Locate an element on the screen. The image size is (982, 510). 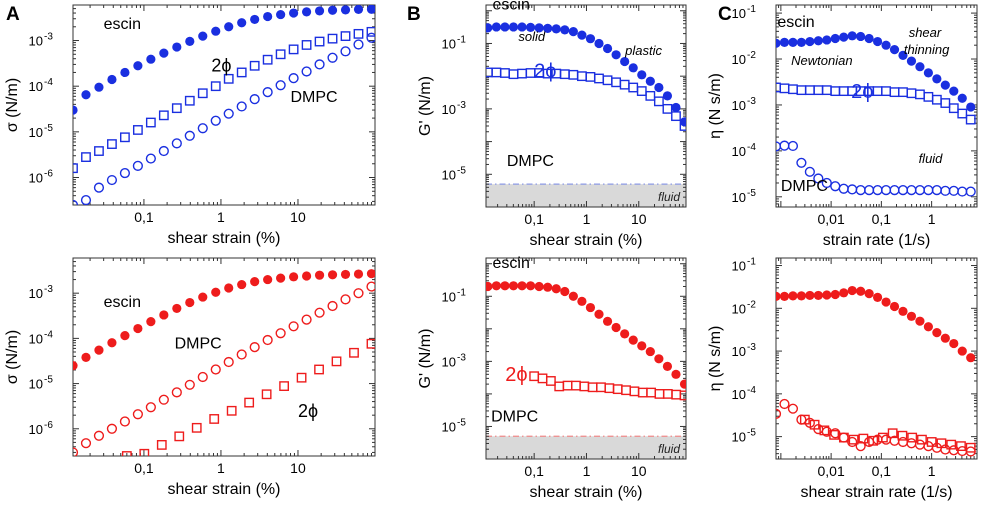
annotation-label: 2ϕ is located at coordinates (308, 411).